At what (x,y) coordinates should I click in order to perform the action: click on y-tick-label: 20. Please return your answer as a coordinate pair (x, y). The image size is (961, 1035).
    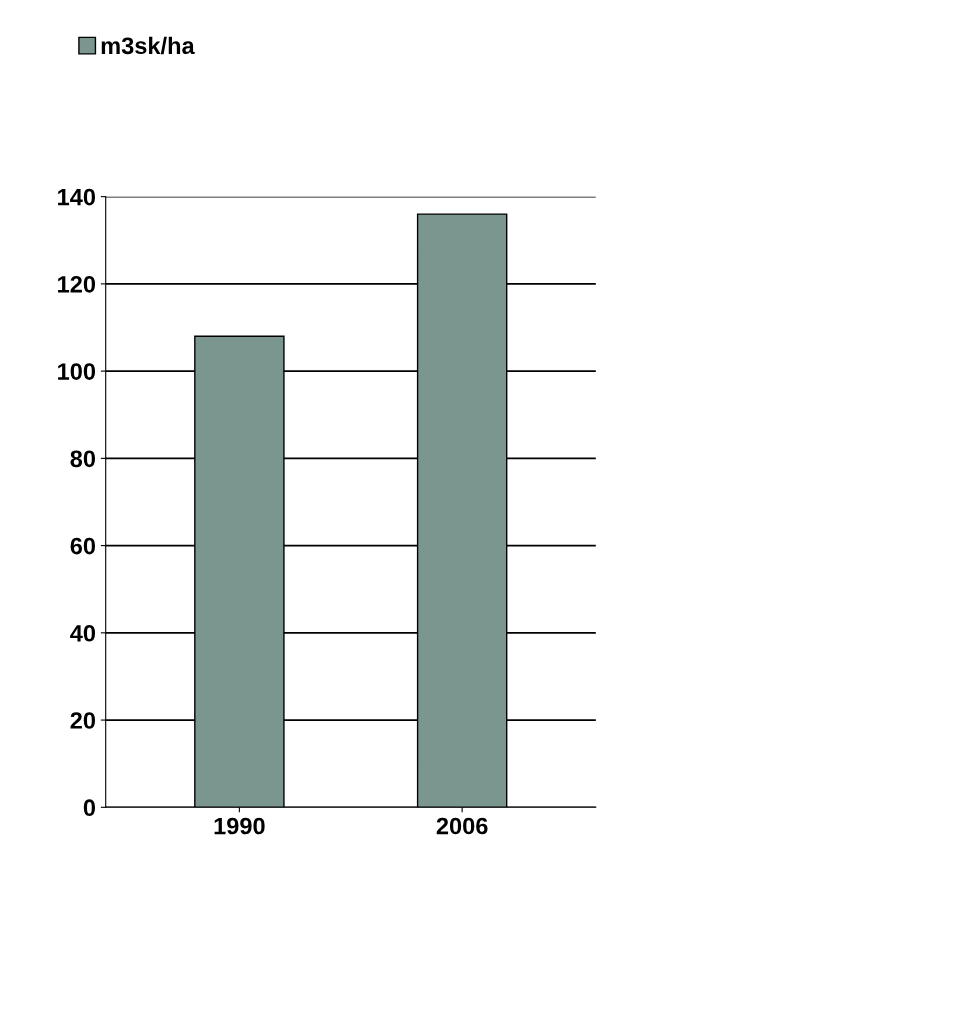
    Looking at the image, I should click on (83, 720).